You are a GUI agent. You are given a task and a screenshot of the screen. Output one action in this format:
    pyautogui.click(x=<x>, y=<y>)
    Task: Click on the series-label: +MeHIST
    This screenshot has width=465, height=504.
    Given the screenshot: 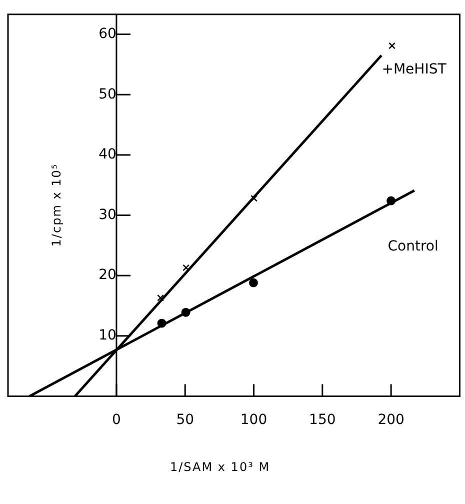 What is the action you would take?
    pyautogui.click(x=414, y=69)
    